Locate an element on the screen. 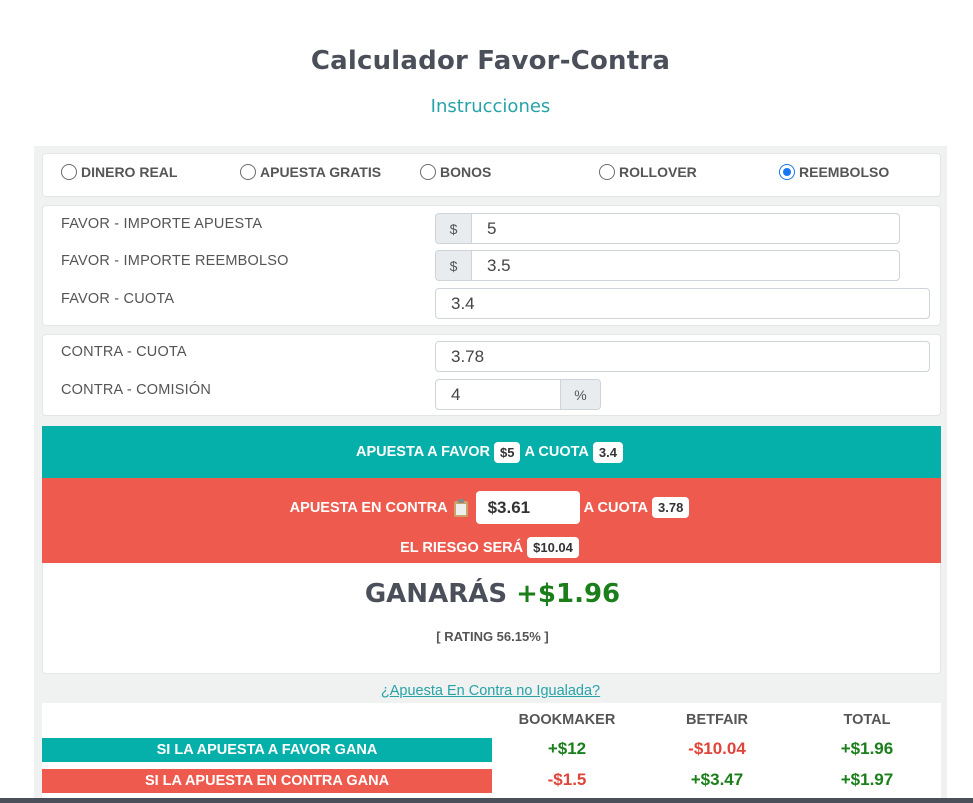 This screenshot has height=803, width=973. page-title: Calculador Favor-Contra is located at coordinates (490, 61).